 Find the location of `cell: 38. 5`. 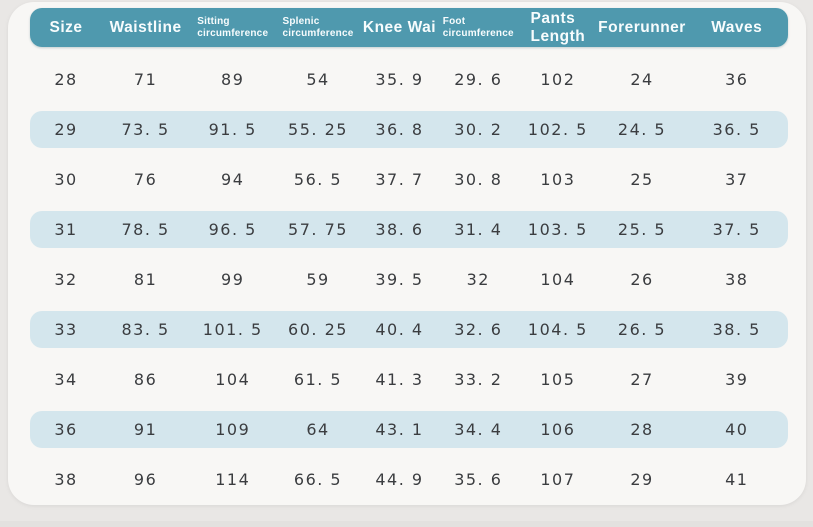

cell: 38. 5 is located at coordinates (736, 329).